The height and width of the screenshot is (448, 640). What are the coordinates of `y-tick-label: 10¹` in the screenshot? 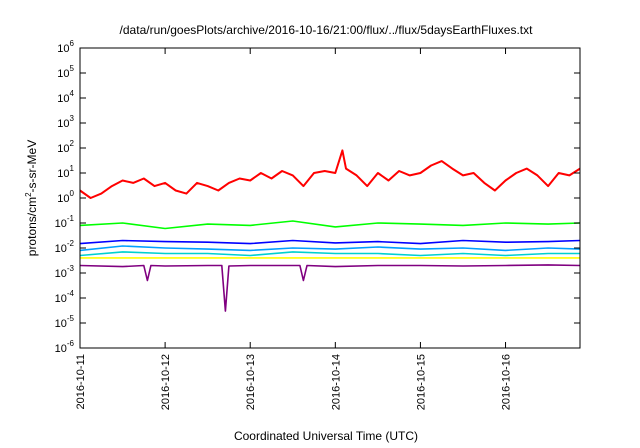 It's located at (65, 172).